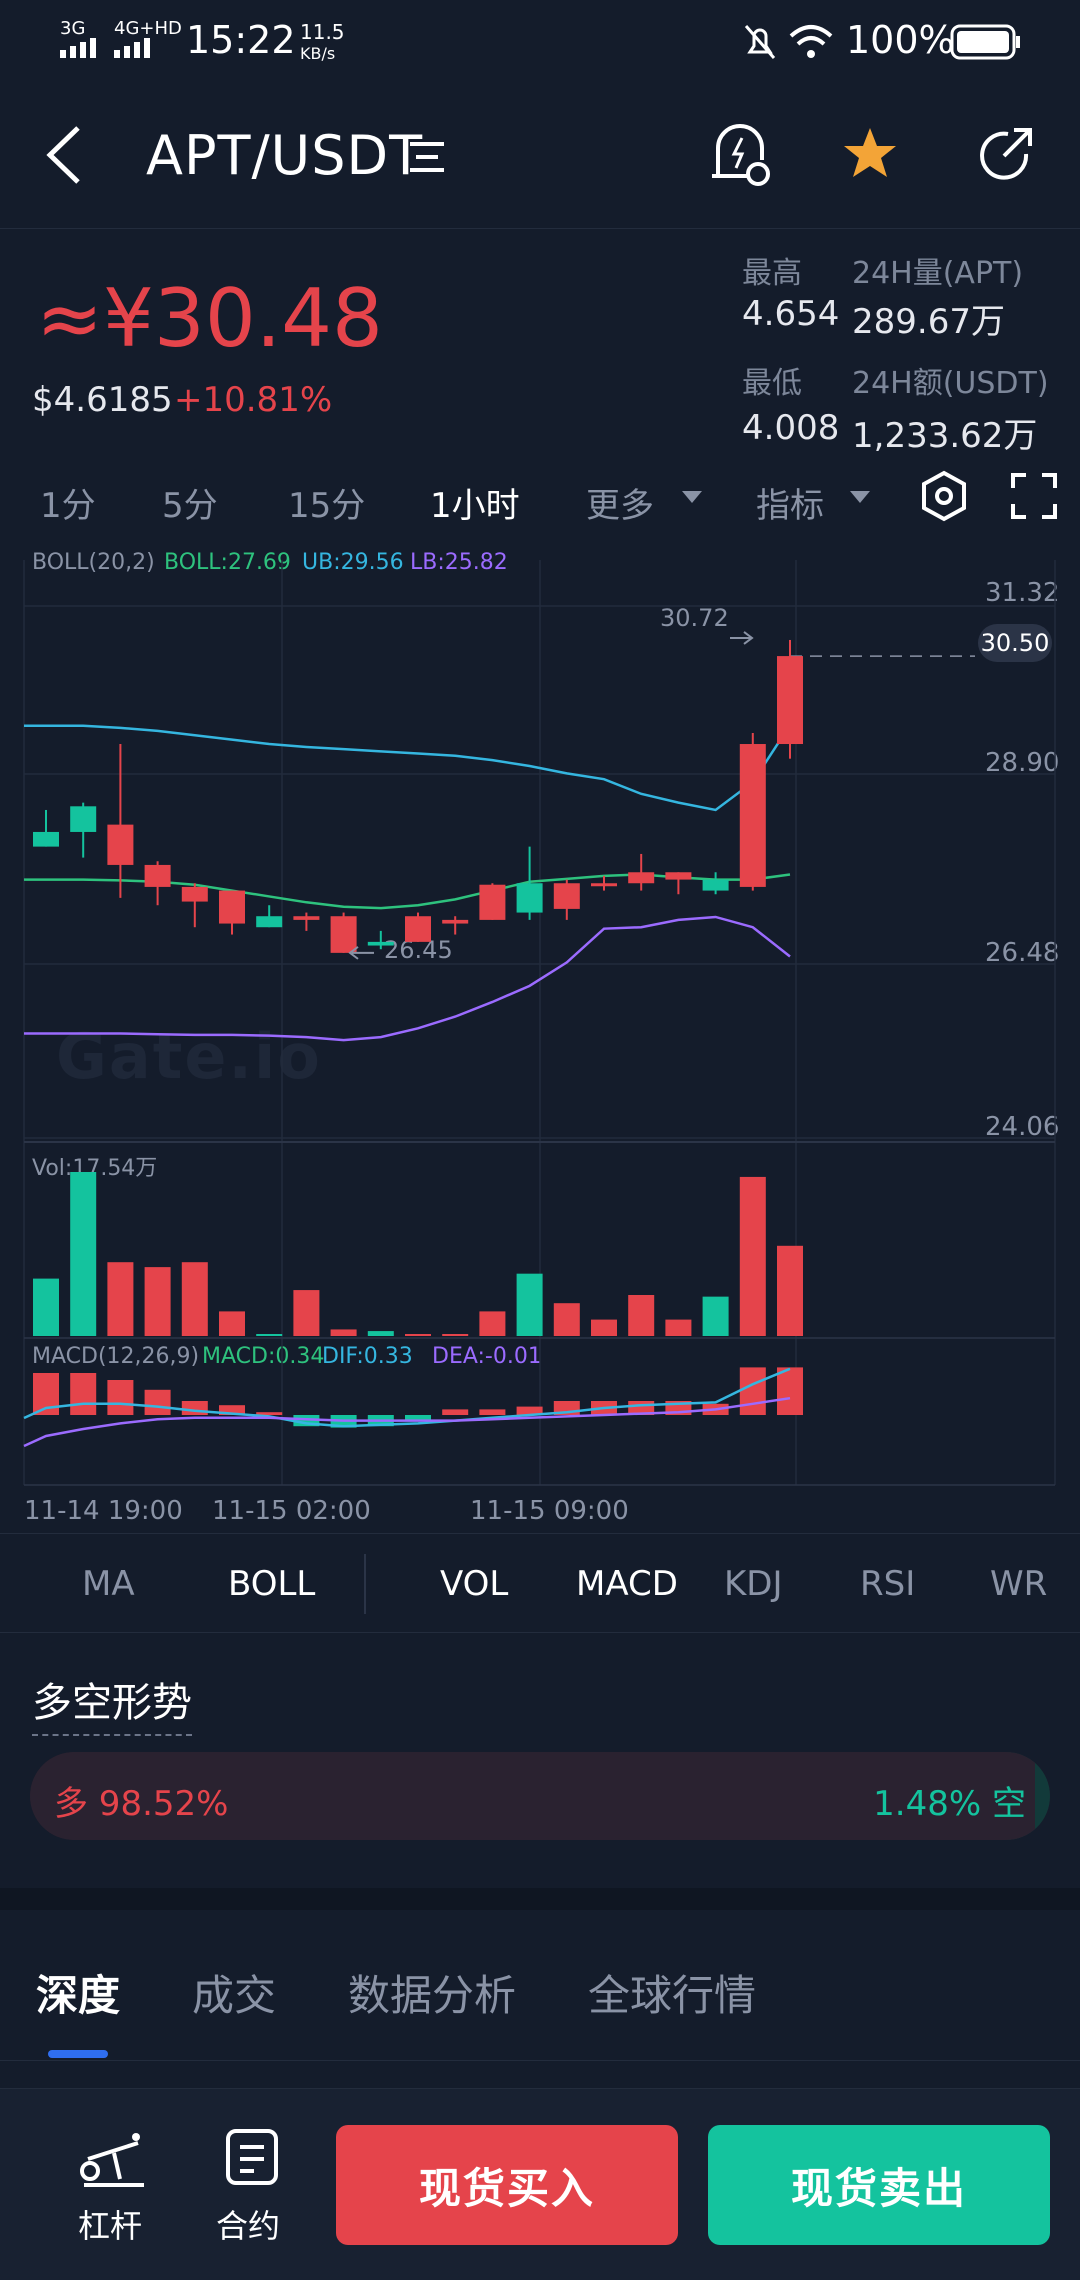  I want to click on high-arrow-icon, so click(742, 638).